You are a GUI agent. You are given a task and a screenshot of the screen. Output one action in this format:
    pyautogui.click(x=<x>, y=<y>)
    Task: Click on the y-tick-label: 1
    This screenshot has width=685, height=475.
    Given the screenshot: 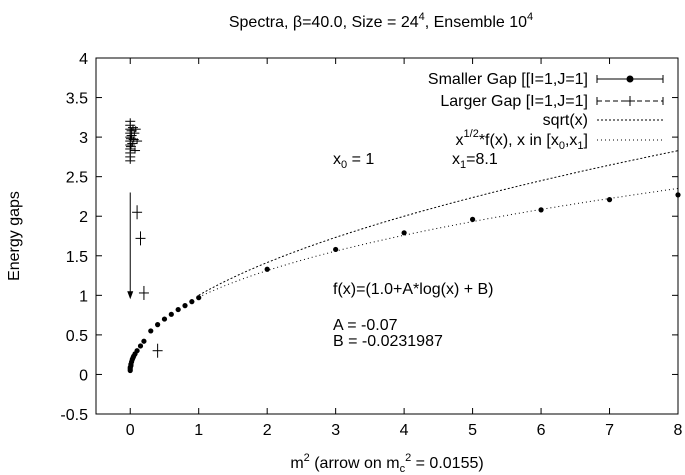 What is the action you would take?
    pyautogui.click(x=83, y=296)
    